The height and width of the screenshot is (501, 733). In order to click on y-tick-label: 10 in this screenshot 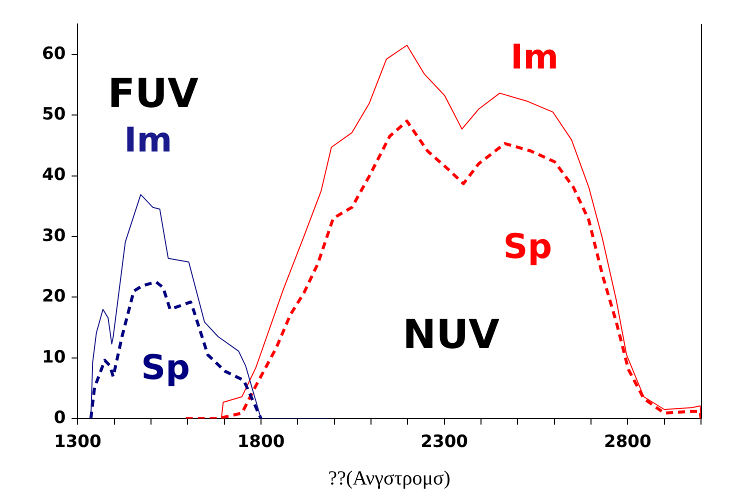, I will do `click(54, 357)`.